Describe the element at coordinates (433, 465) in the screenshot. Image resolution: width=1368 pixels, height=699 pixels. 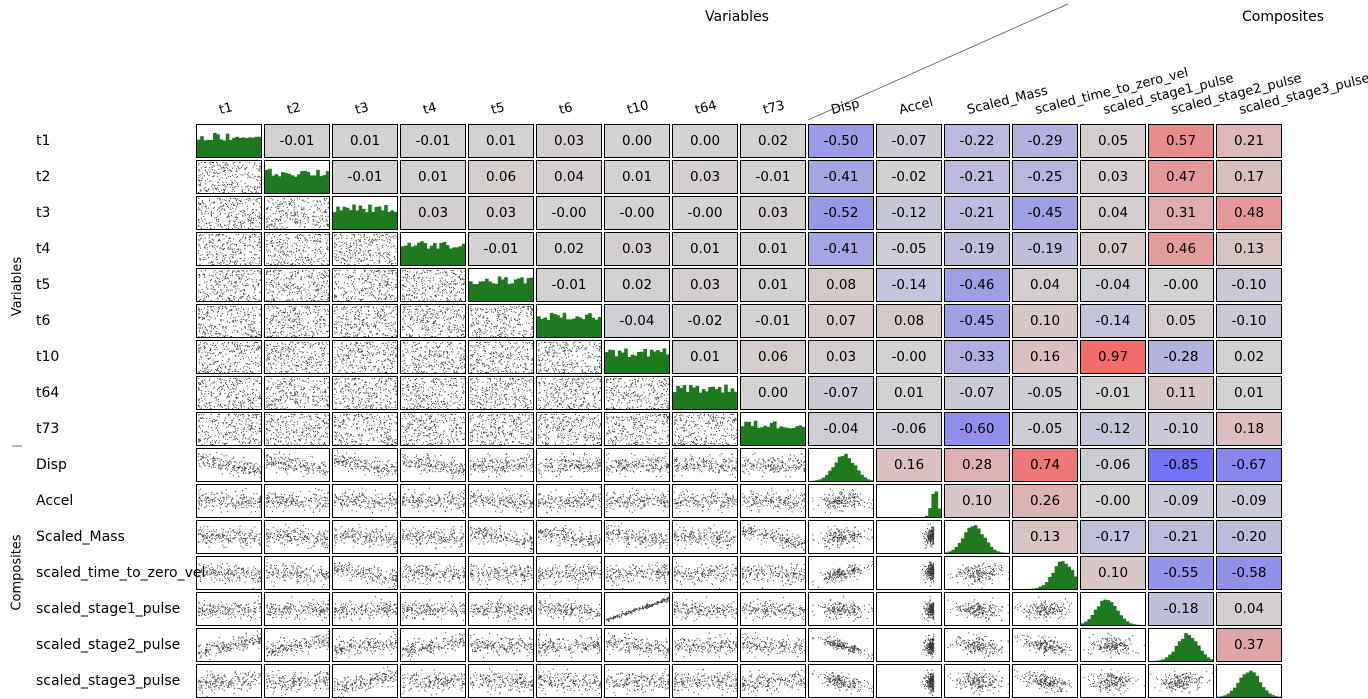
I see `scatter-Disp-vs-t4` at that location.